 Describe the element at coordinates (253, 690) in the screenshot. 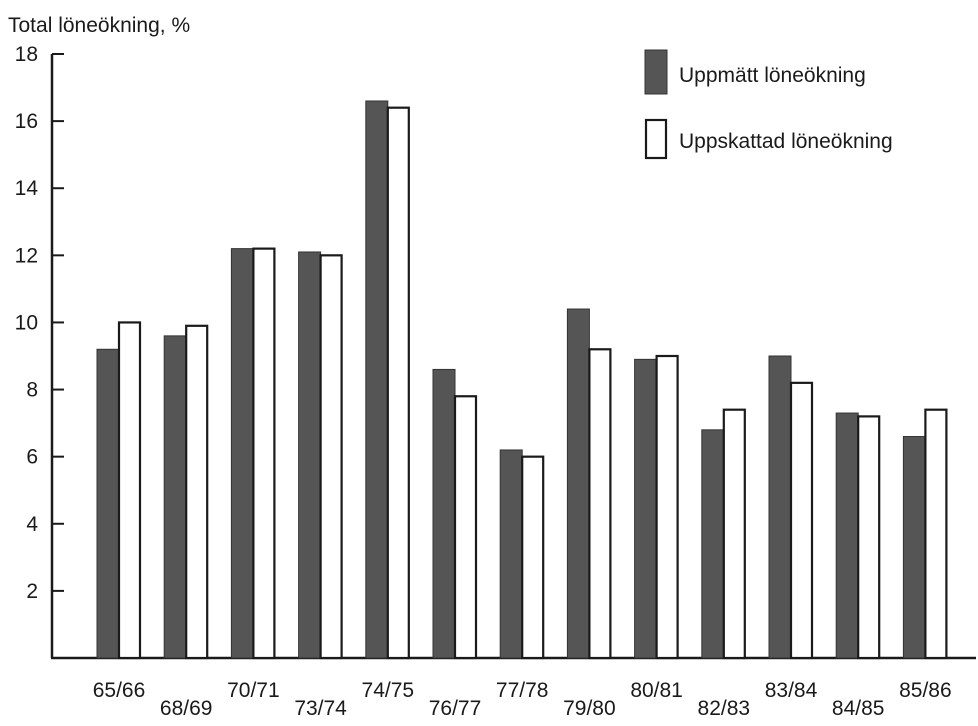

I see `x-category-label: 70/71` at that location.